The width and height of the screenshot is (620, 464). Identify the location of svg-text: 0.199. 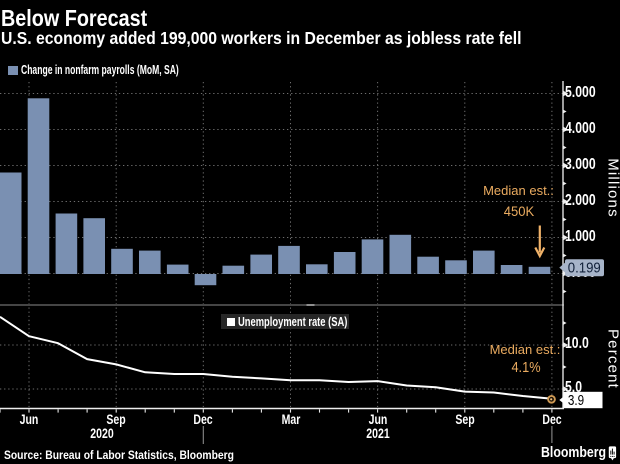
(584, 267).